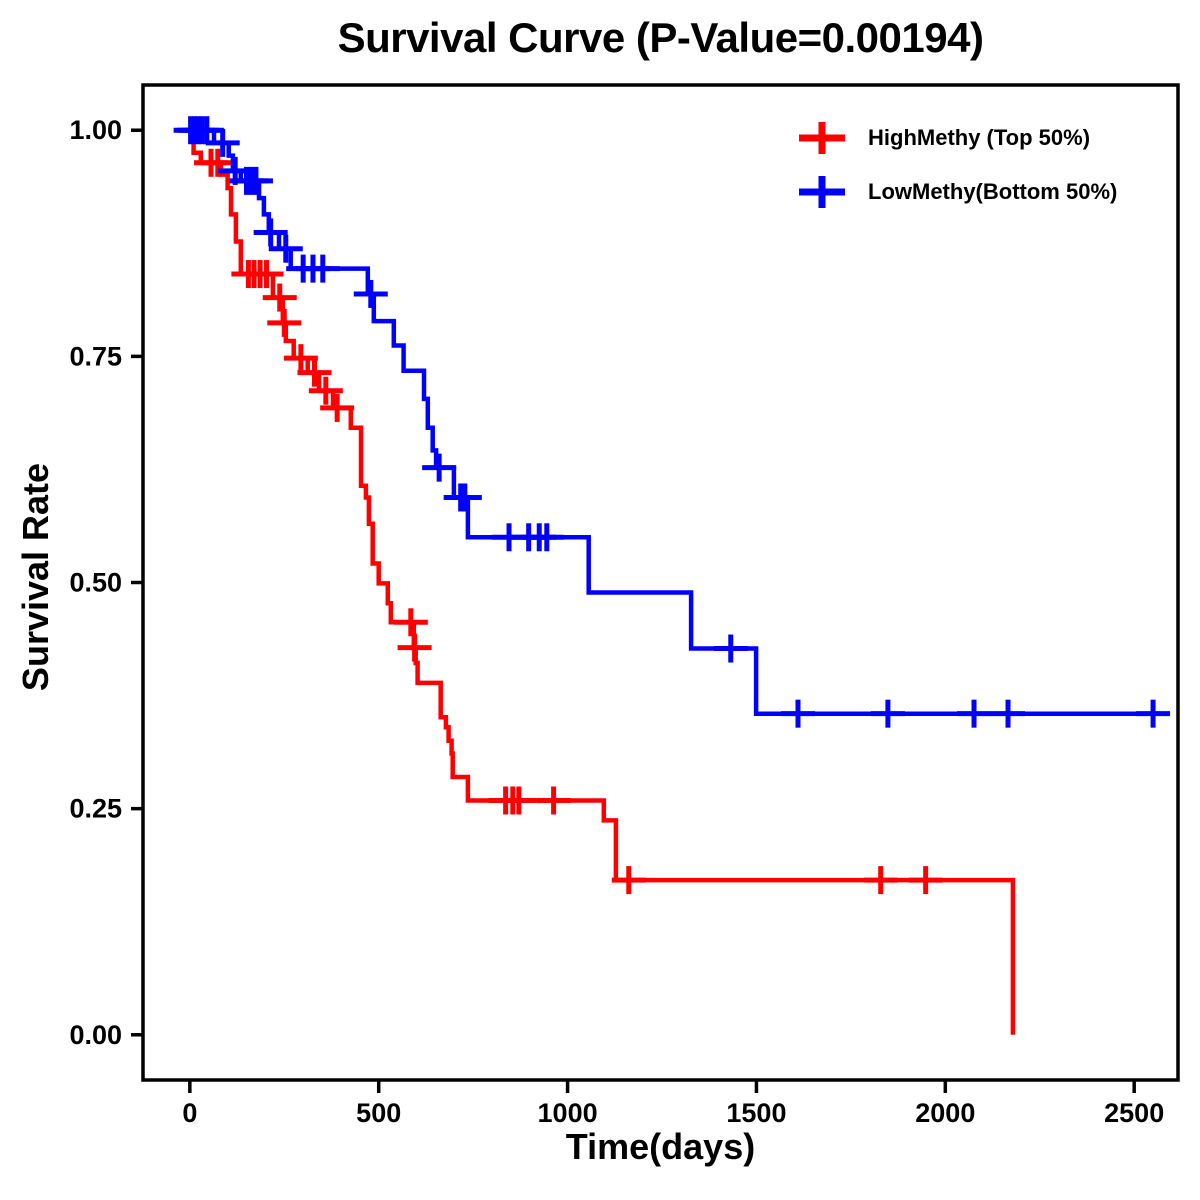 The width and height of the screenshot is (1200, 1200). What do you see at coordinates (993, 191) in the screenshot?
I see `legend-label-lowmethy: LowMethy(Bottom 50%)` at bounding box center [993, 191].